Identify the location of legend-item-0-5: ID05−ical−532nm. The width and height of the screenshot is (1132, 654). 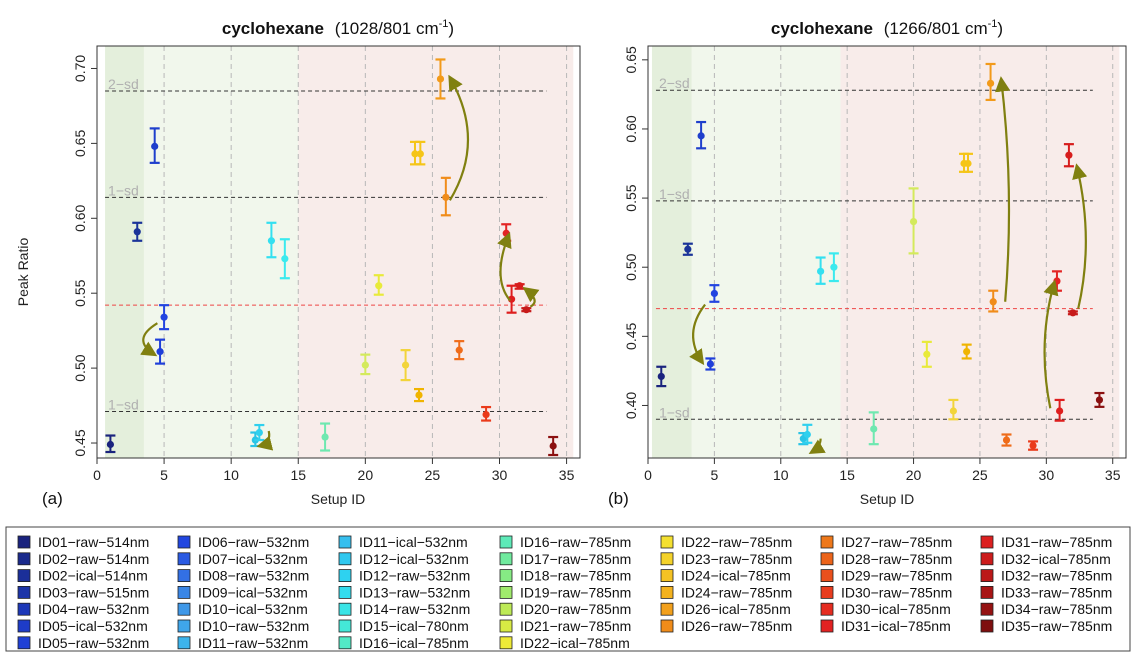
(82, 626).